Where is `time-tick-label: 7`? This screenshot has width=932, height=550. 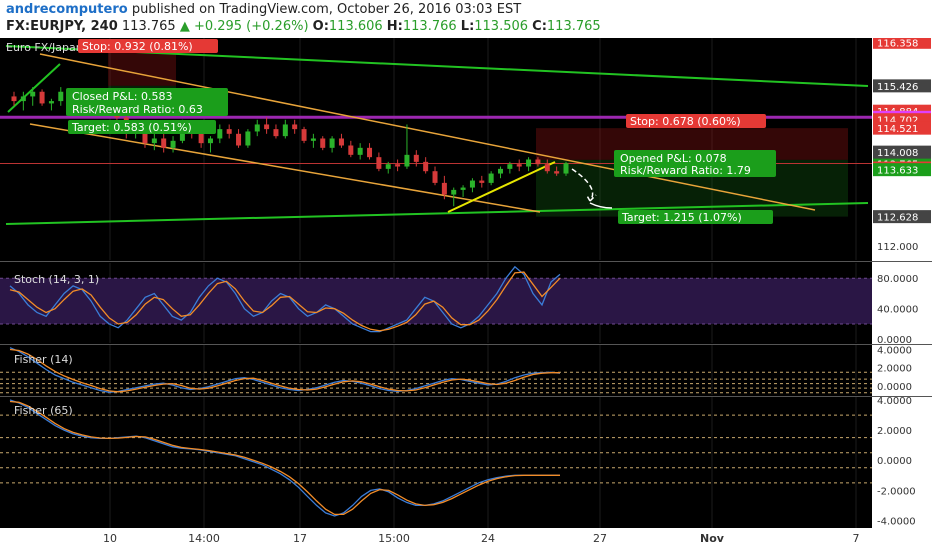
time-tick-label: 7 is located at coordinates (856, 538).